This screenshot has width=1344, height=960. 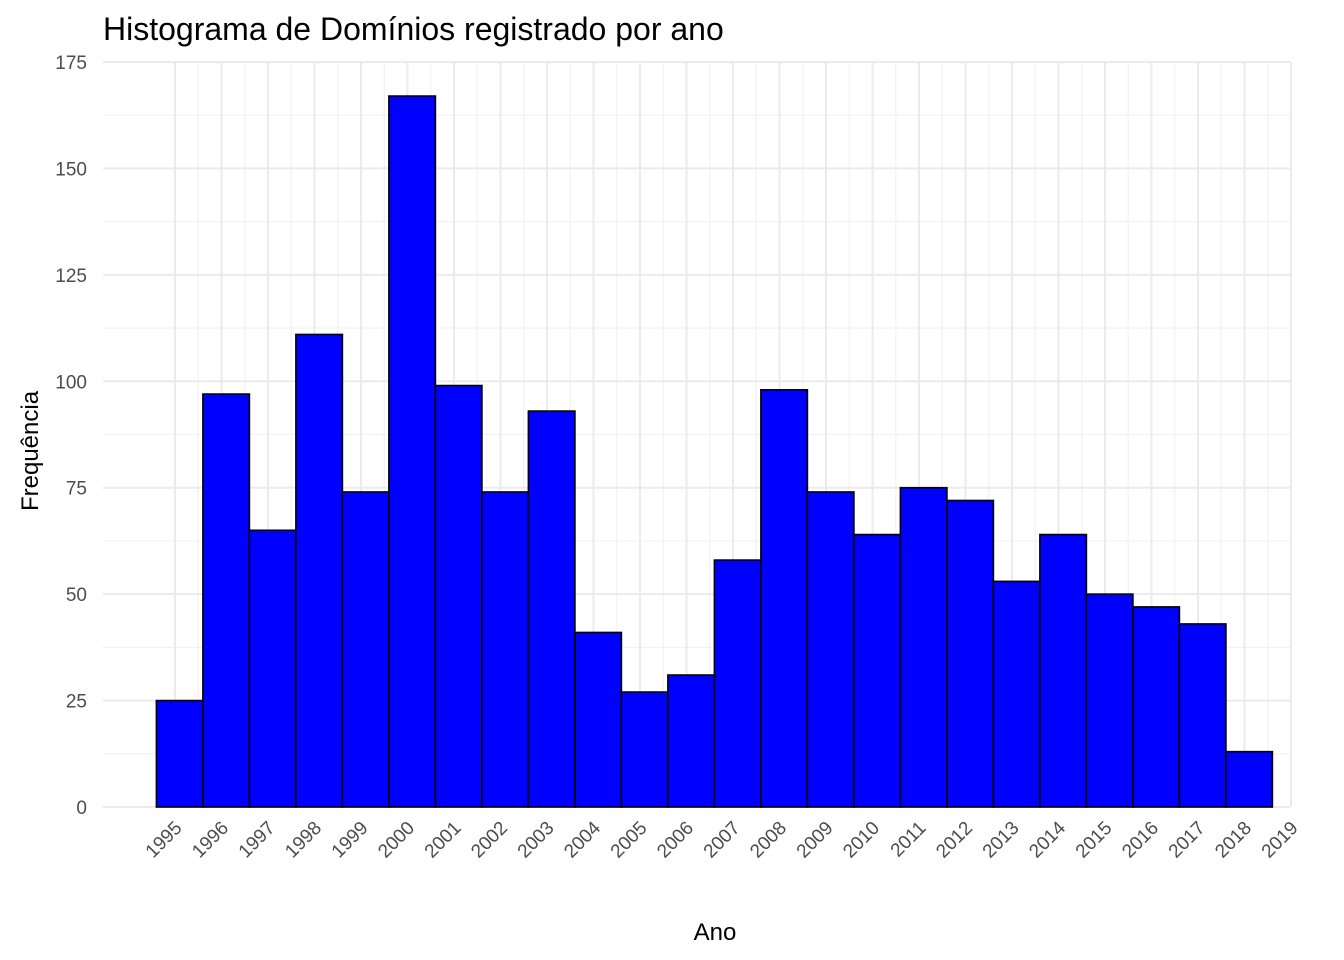 What do you see at coordinates (71, 63) in the screenshot?
I see `y-tick-label: 175` at bounding box center [71, 63].